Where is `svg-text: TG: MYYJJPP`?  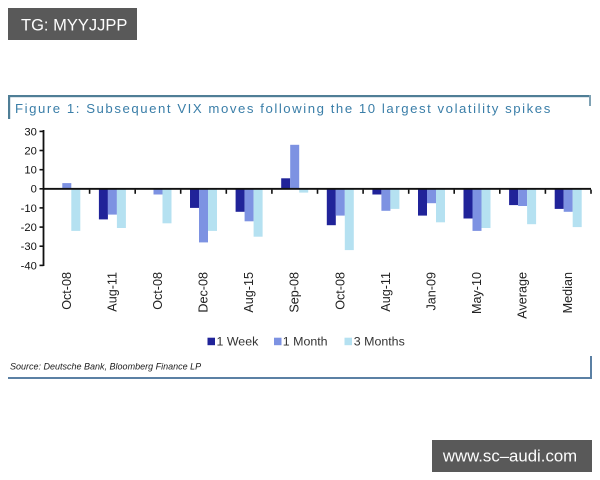 svg-text: TG: MYYJJPP is located at coordinates (74, 26).